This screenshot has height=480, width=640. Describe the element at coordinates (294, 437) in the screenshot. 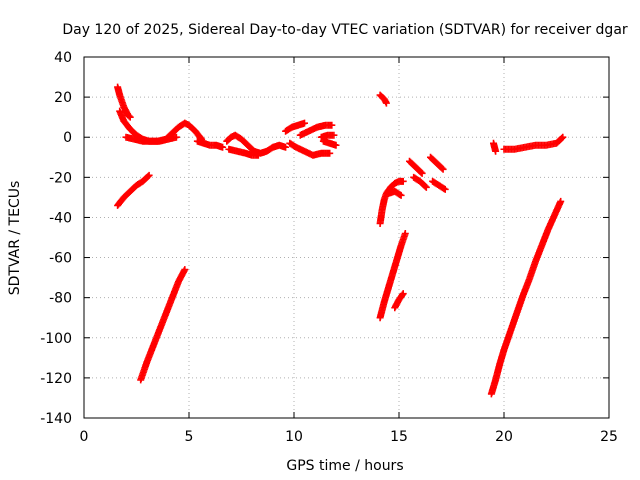

I see `x-tick-label: 10` at that location.